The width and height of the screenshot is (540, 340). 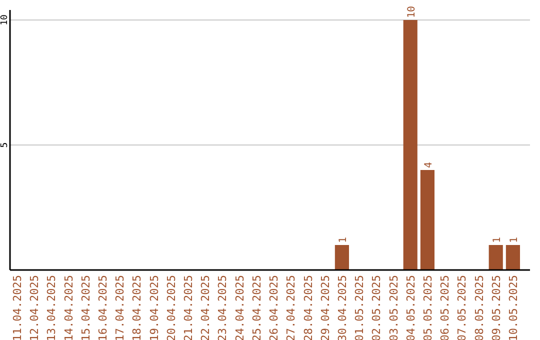 I want to click on x-tick-label: 18.04.2025, so click(x=137, y=307).